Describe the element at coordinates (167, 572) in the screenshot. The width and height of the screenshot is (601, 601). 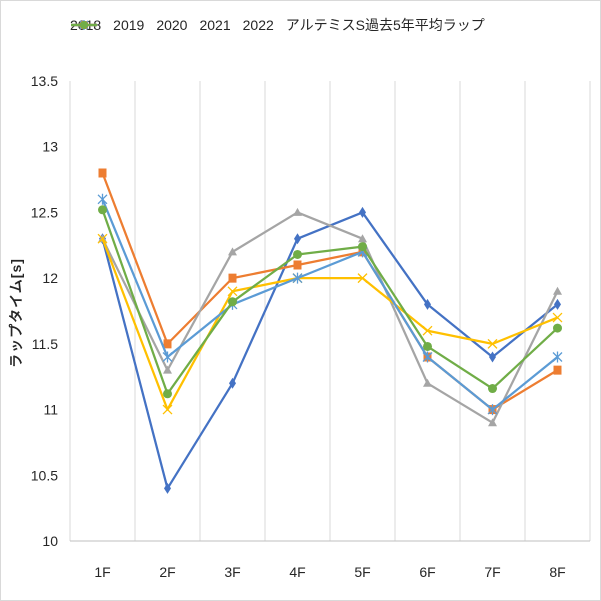
I see `x-tick-label: 2F` at that location.